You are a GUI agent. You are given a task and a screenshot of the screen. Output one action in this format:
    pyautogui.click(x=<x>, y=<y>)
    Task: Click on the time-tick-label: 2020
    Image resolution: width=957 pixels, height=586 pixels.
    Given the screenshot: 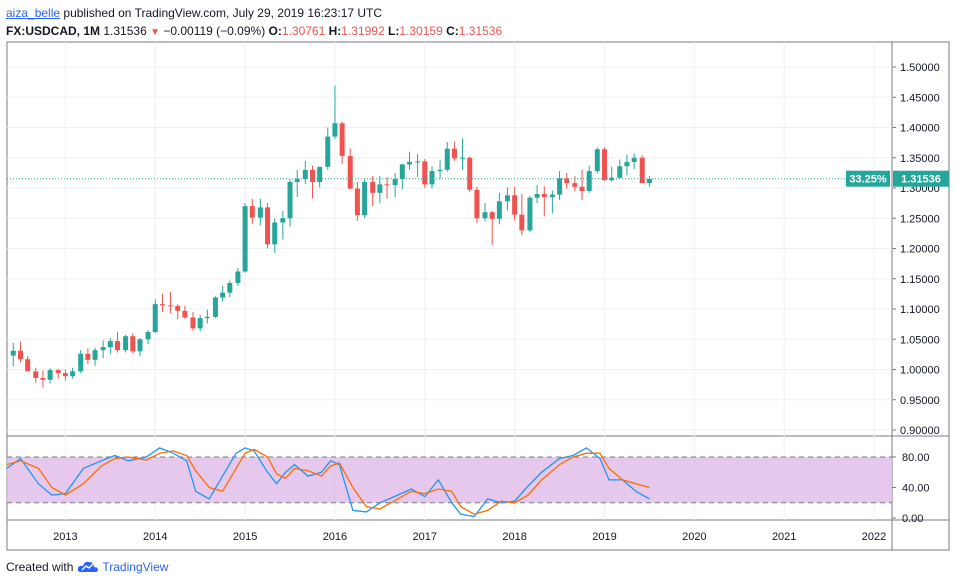 What is the action you would take?
    pyautogui.click(x=694, y=537)
    